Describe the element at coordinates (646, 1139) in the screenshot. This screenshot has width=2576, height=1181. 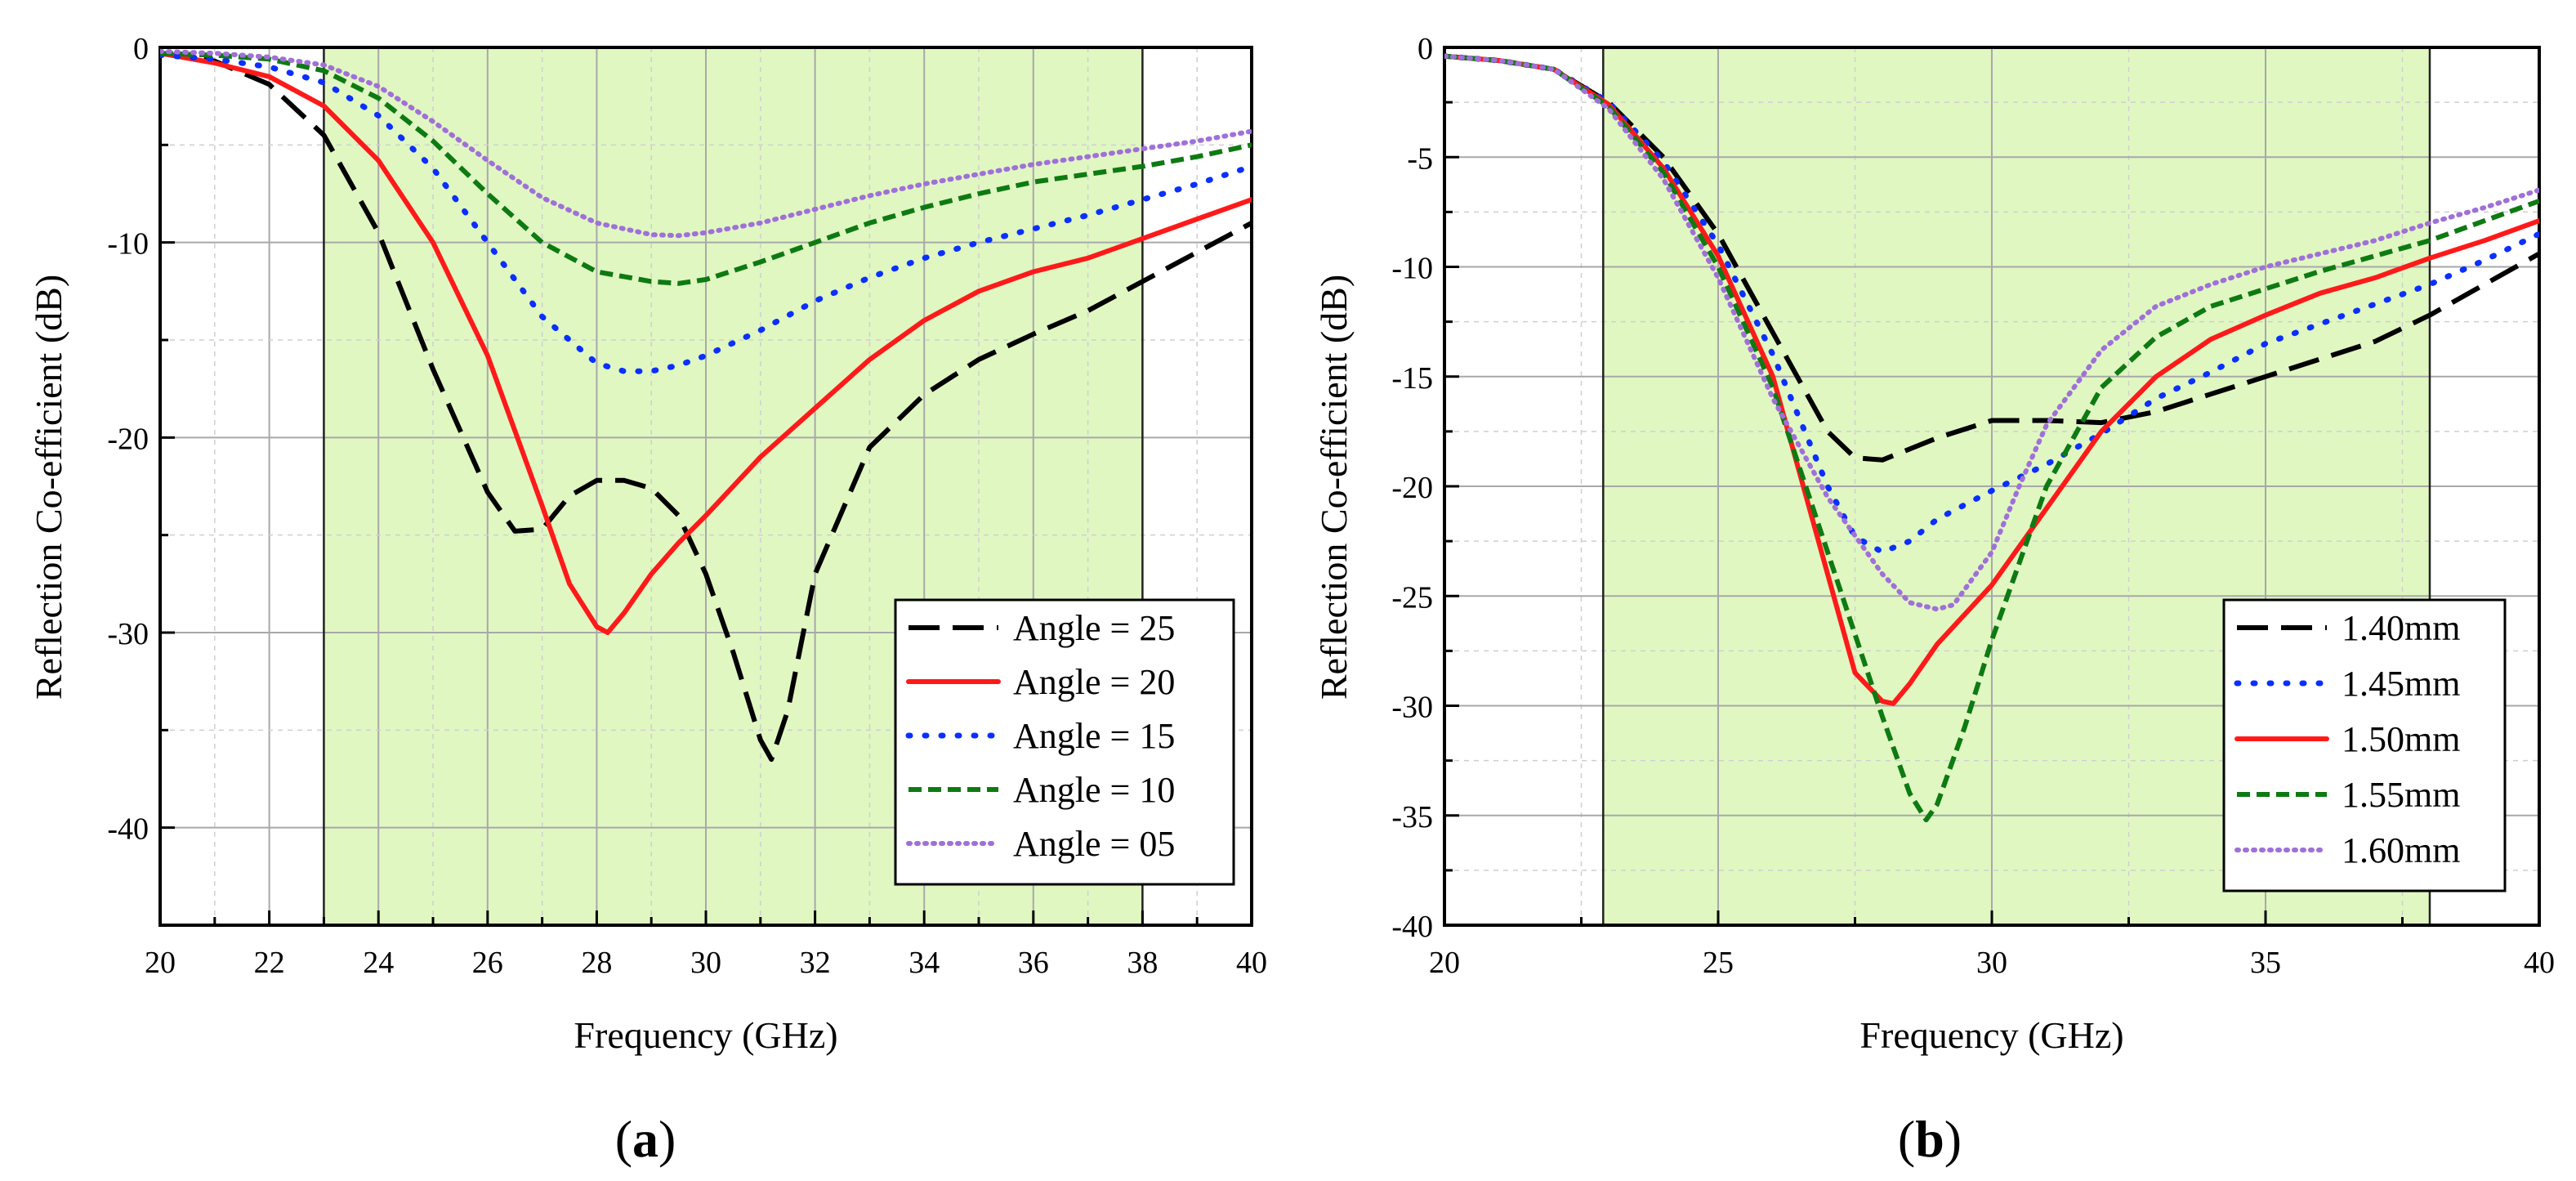
I see `panel-label: (a)` at that location.